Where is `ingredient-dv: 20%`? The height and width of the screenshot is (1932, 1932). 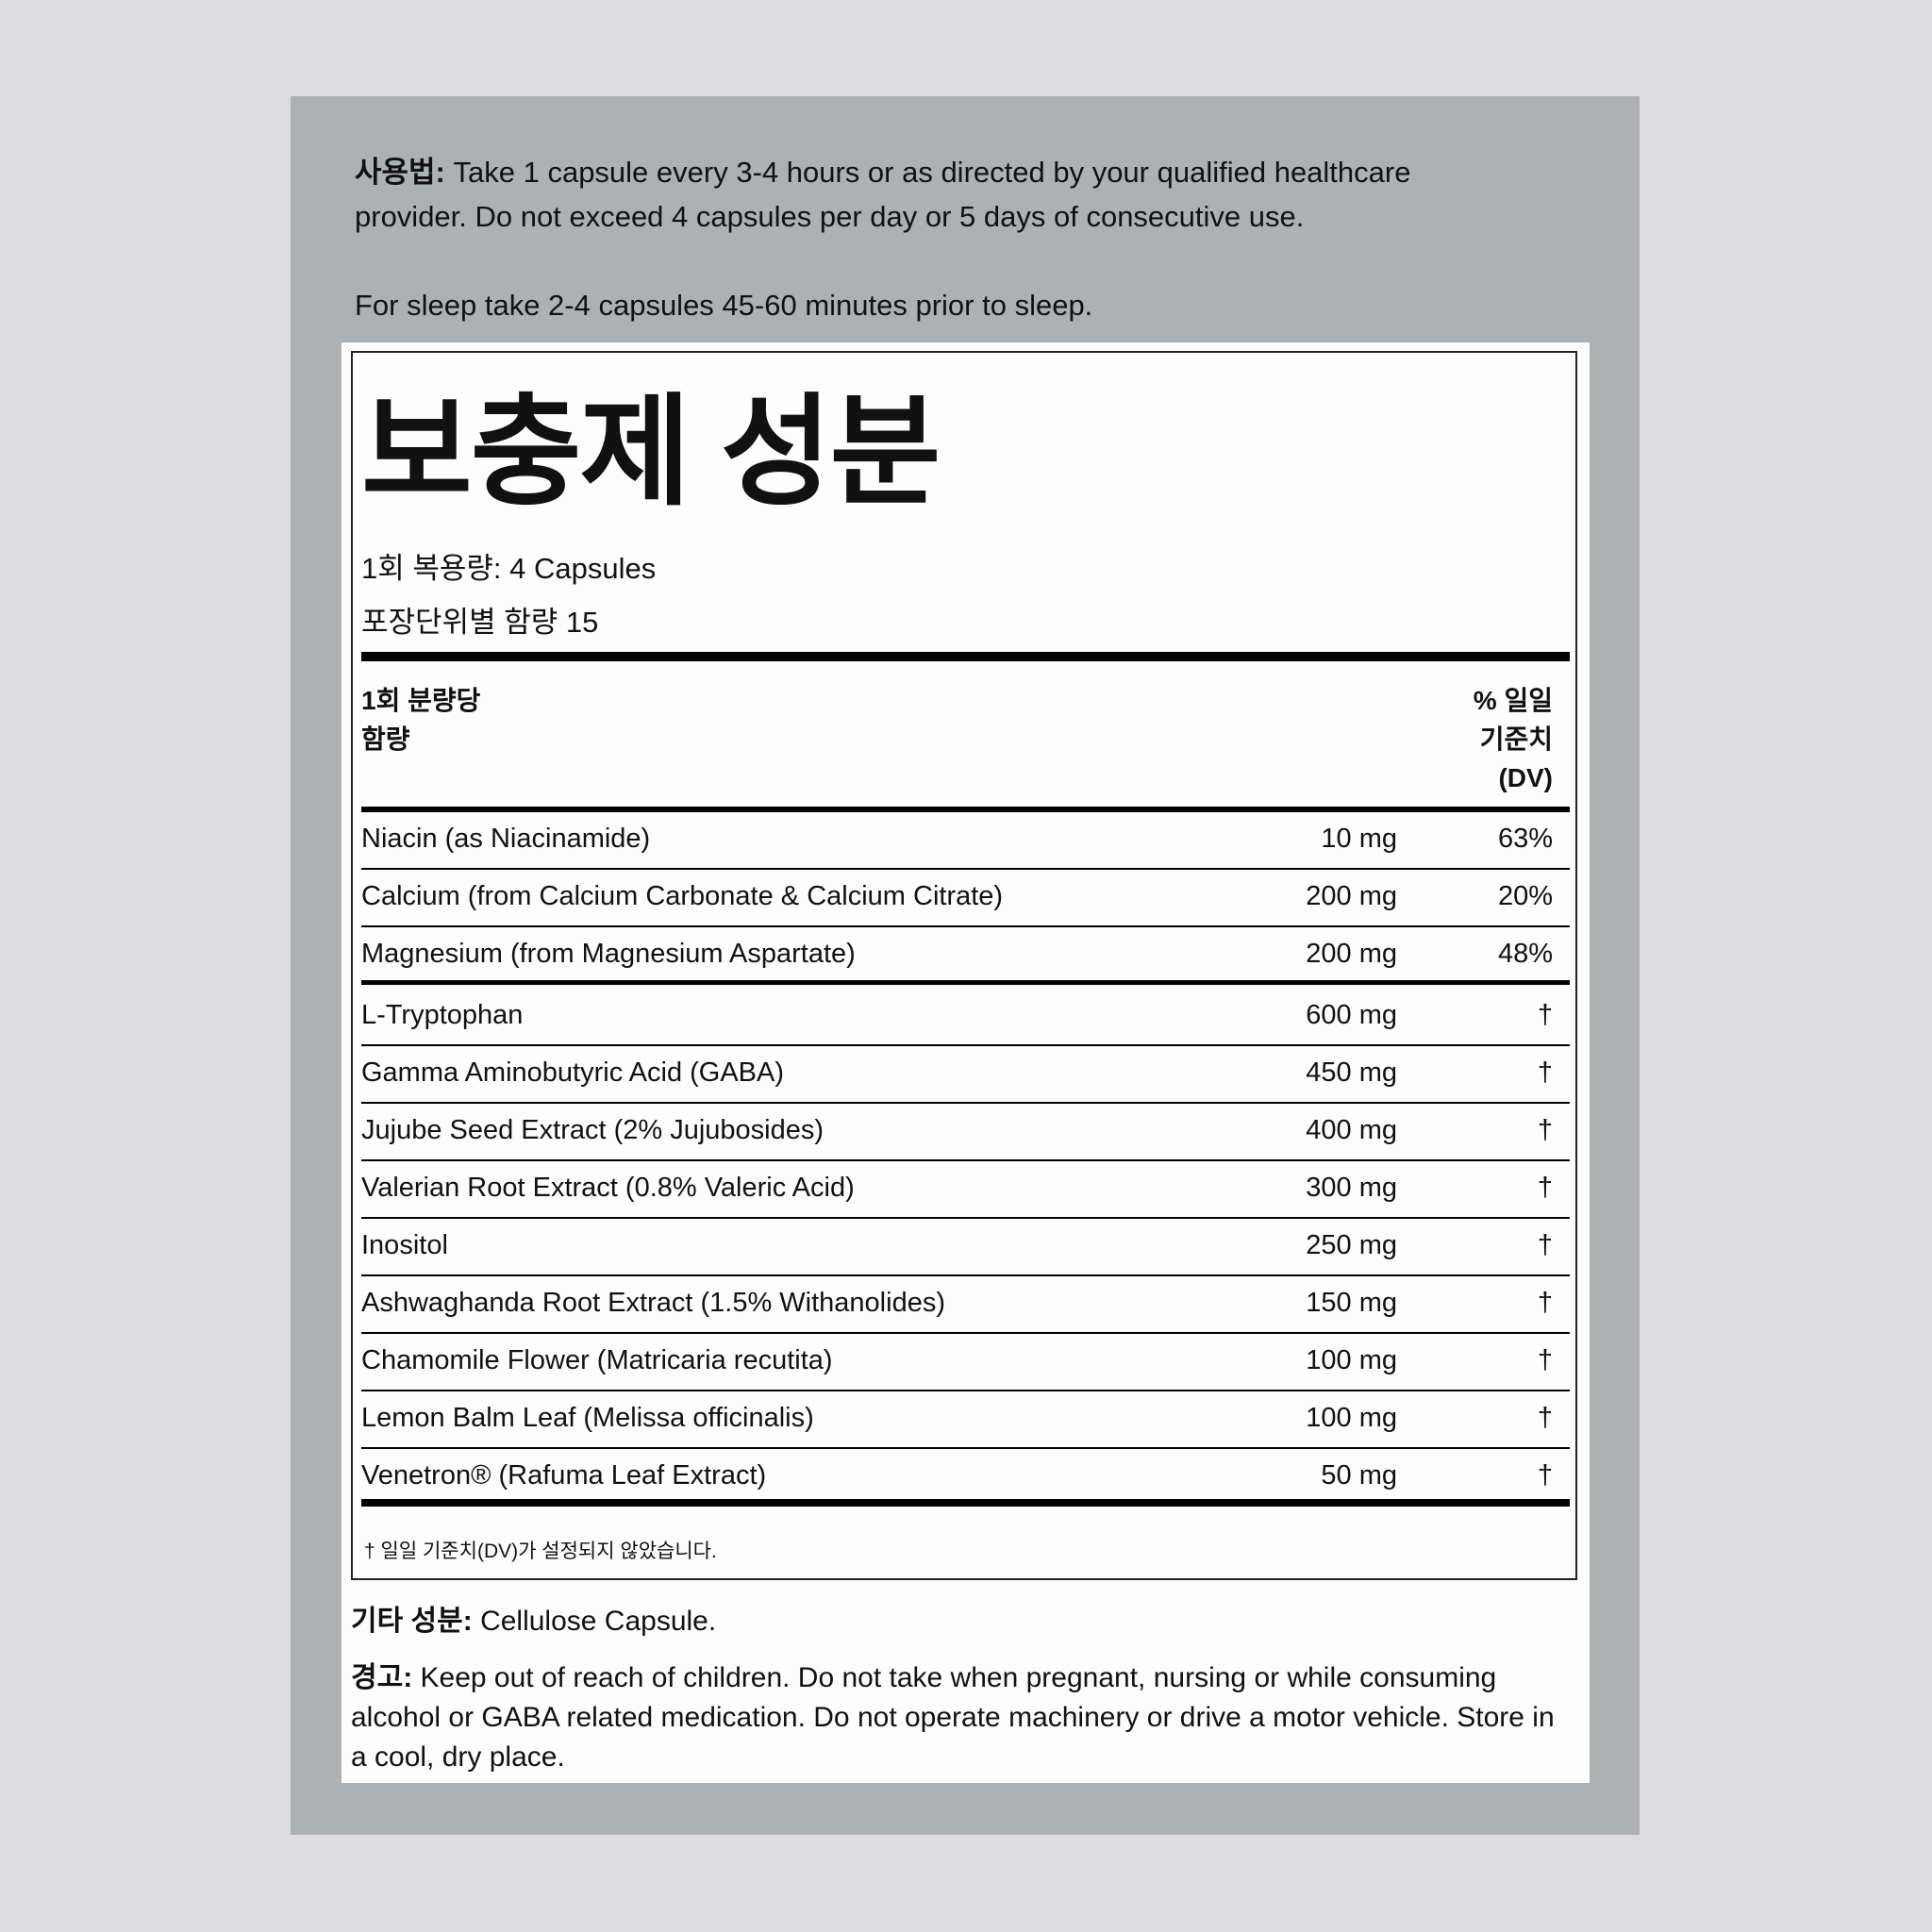 ingredient-dv: 20% is located at coordinates (1525, 896).